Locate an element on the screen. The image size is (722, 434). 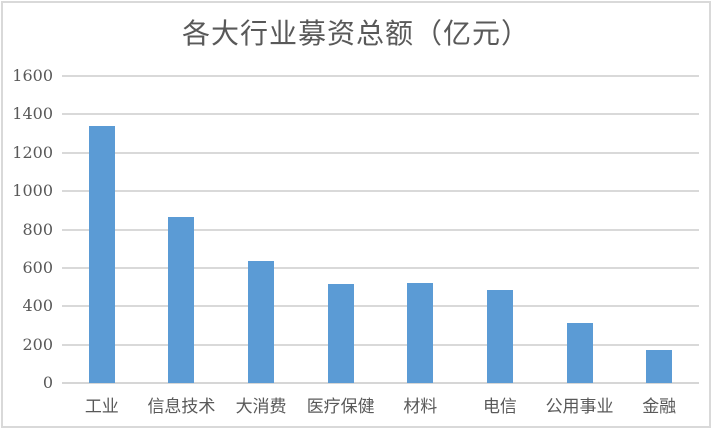
x-axis-labels: 工业 信息技术 大消费 医疗保健 材料 电信 公用事业 金融 is located at coordinates (380, 404).